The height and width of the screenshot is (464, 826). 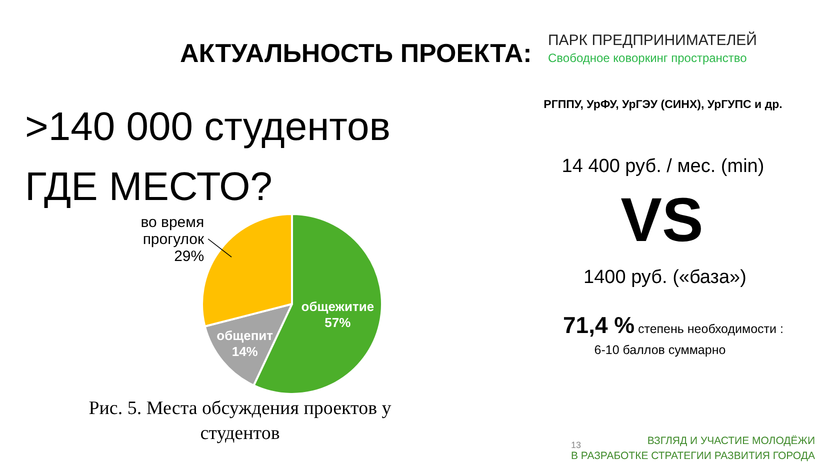 I want to click on text: ПАРК ПРЕДПРИНИМАТЕЛЕЙ, so click(x=652, y=40).